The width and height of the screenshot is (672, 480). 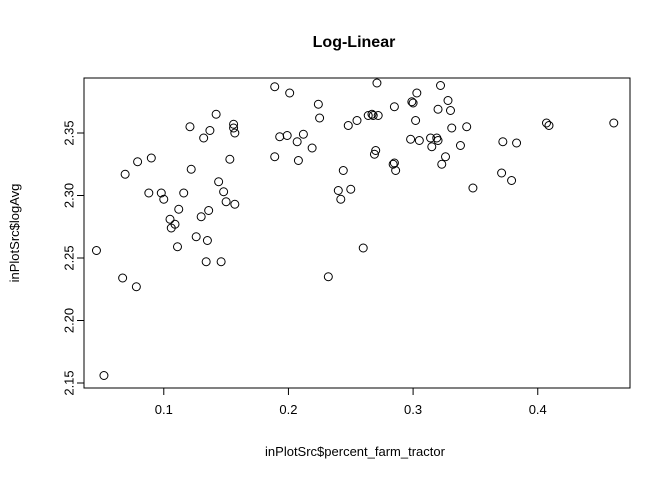 I want to click on x-tick-label: 0.2, so click(x=288, y=409).